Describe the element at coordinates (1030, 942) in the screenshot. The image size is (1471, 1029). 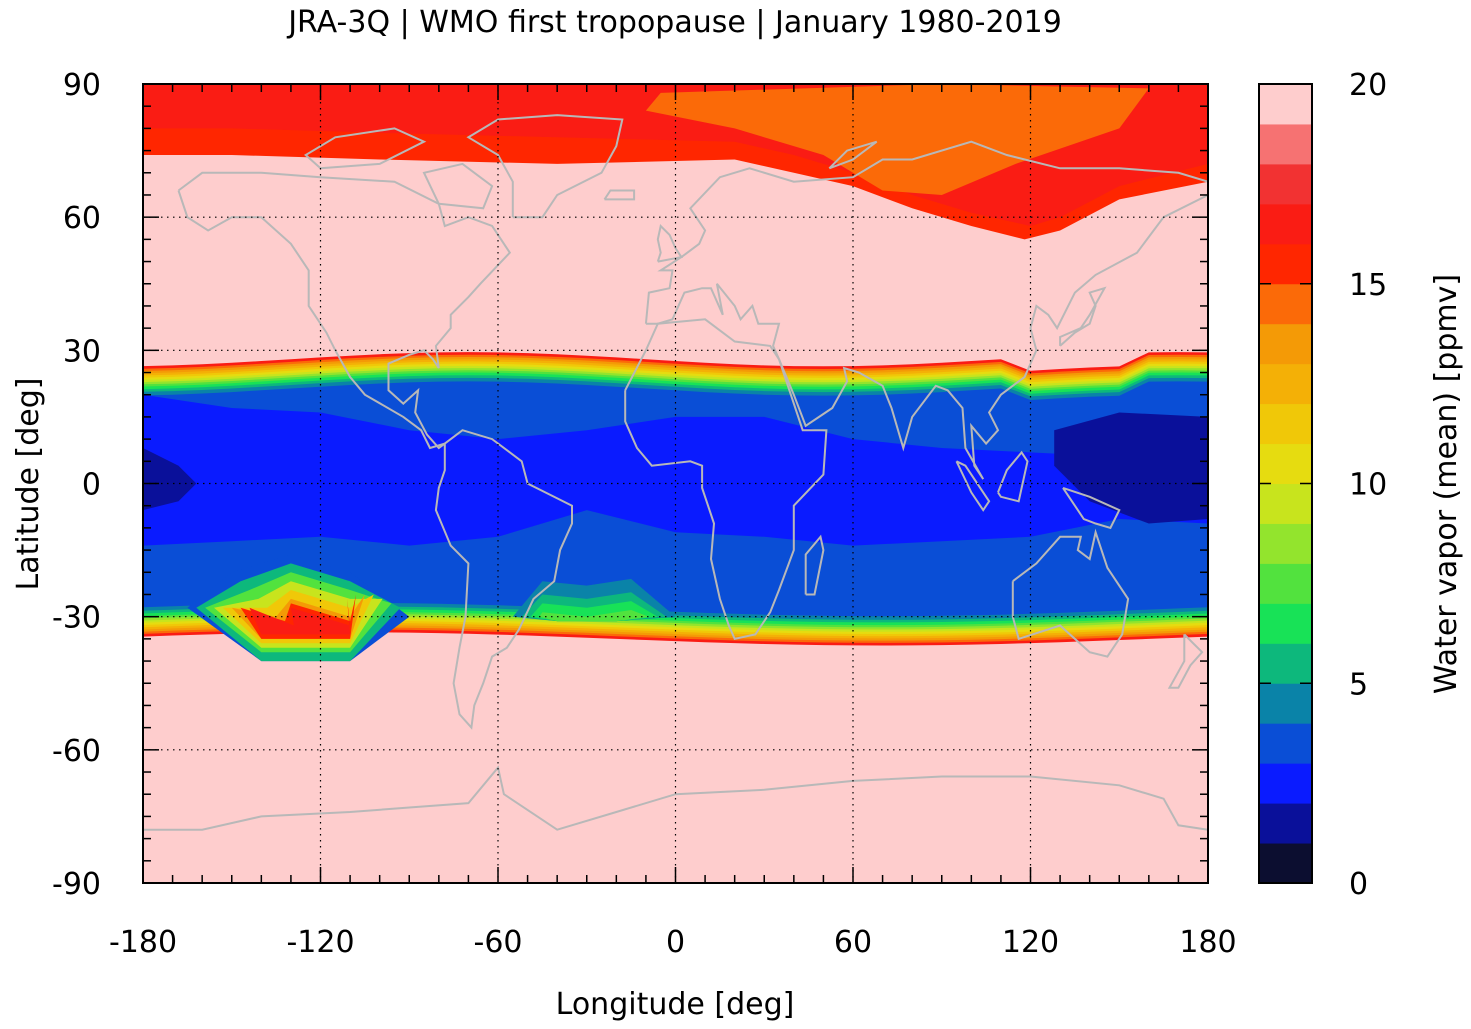
I see `x-tick-label: 120` at that location.